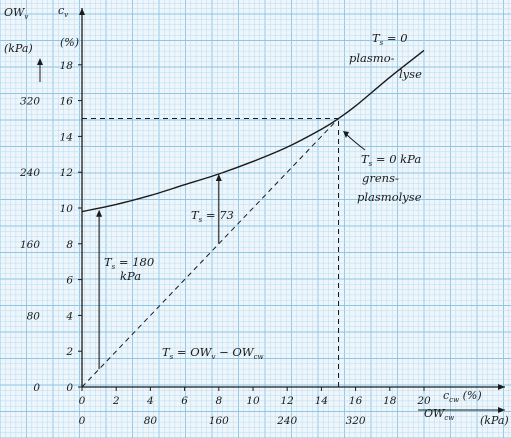 The width and height of the screenshot is (511, 438). What do you see at coordinates (67, 102) in the screenshot?
I see `y-tick-label: 16` at bounding box center [67, 102].